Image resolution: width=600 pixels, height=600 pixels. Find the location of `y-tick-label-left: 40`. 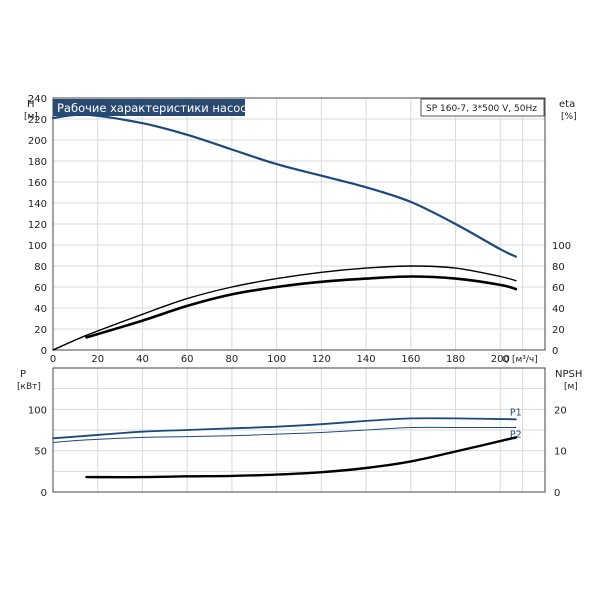

y-tick-label-left: 40 is located at coordinates (40, 309).